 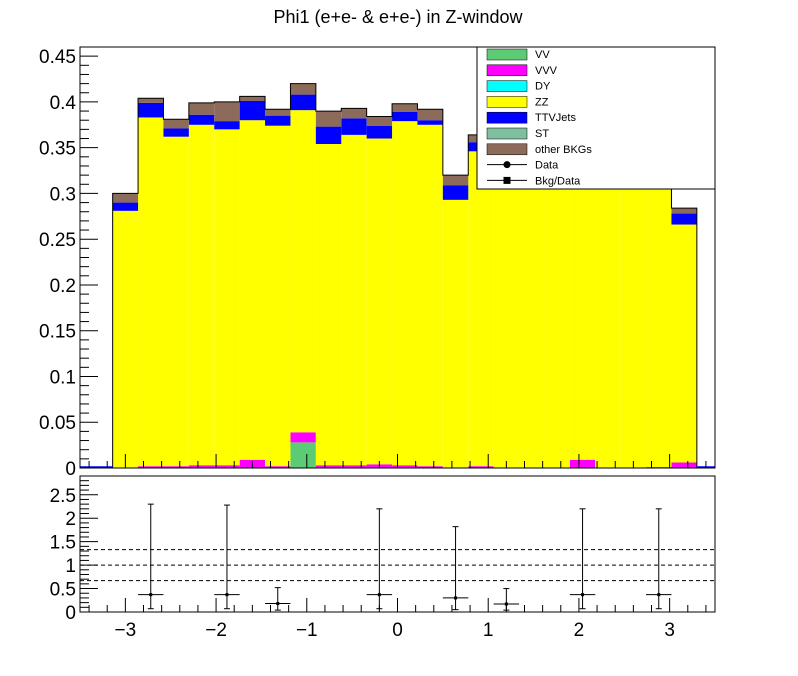 What do you see at coordinates (63, 590) in the screenshot?
I see `ratio-y-tick-label: 0.5` at bounding box center [63, 590].